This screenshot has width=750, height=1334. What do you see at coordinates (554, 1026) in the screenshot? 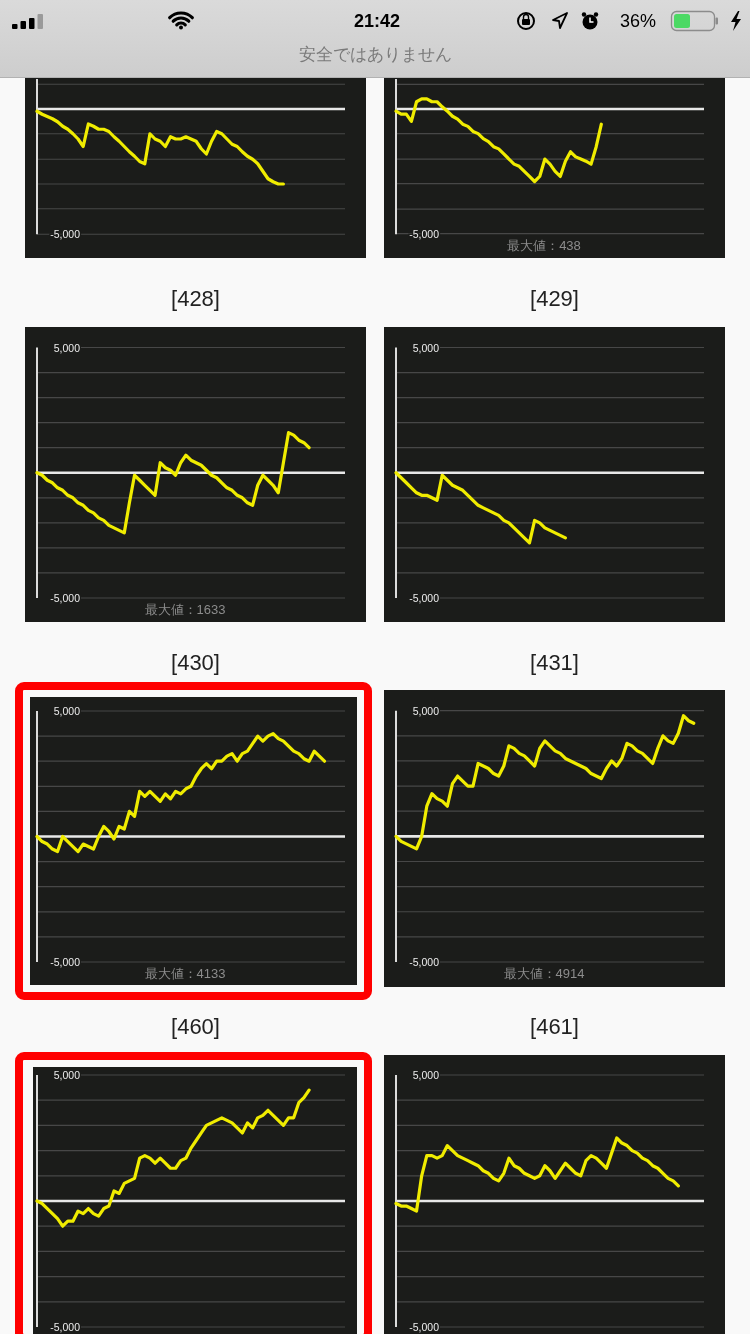
I see `chart-title: [461]` at bounding box center [554, 1026].